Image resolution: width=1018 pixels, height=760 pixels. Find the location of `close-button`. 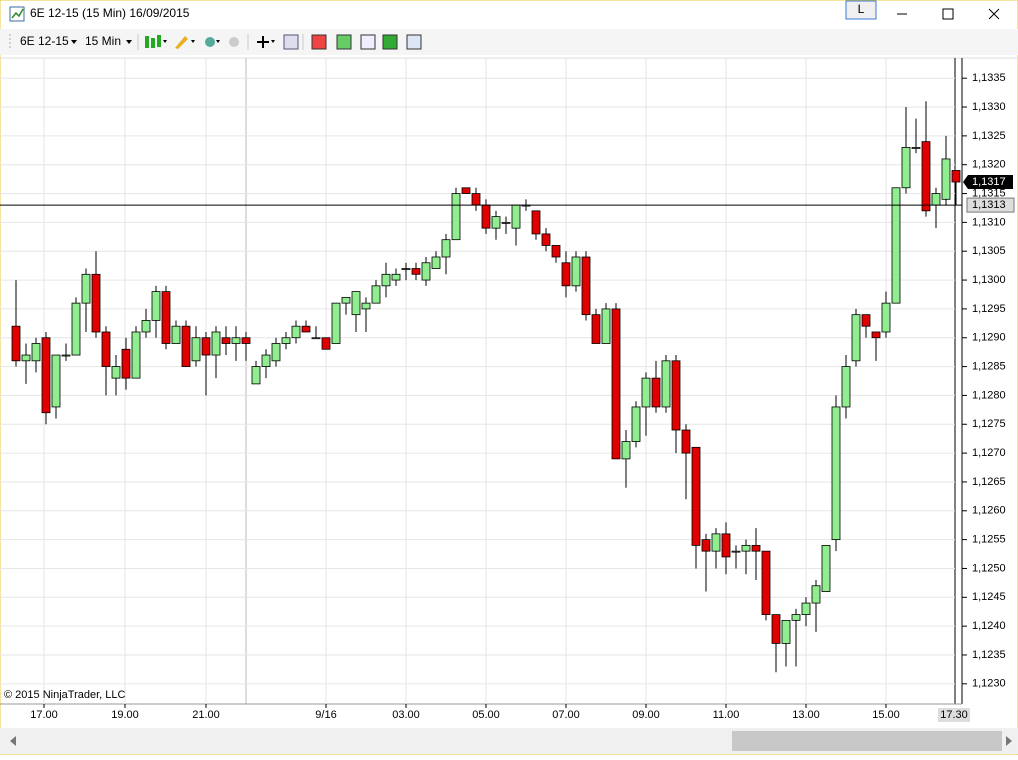

close-button is located at coordinates (994, 14).